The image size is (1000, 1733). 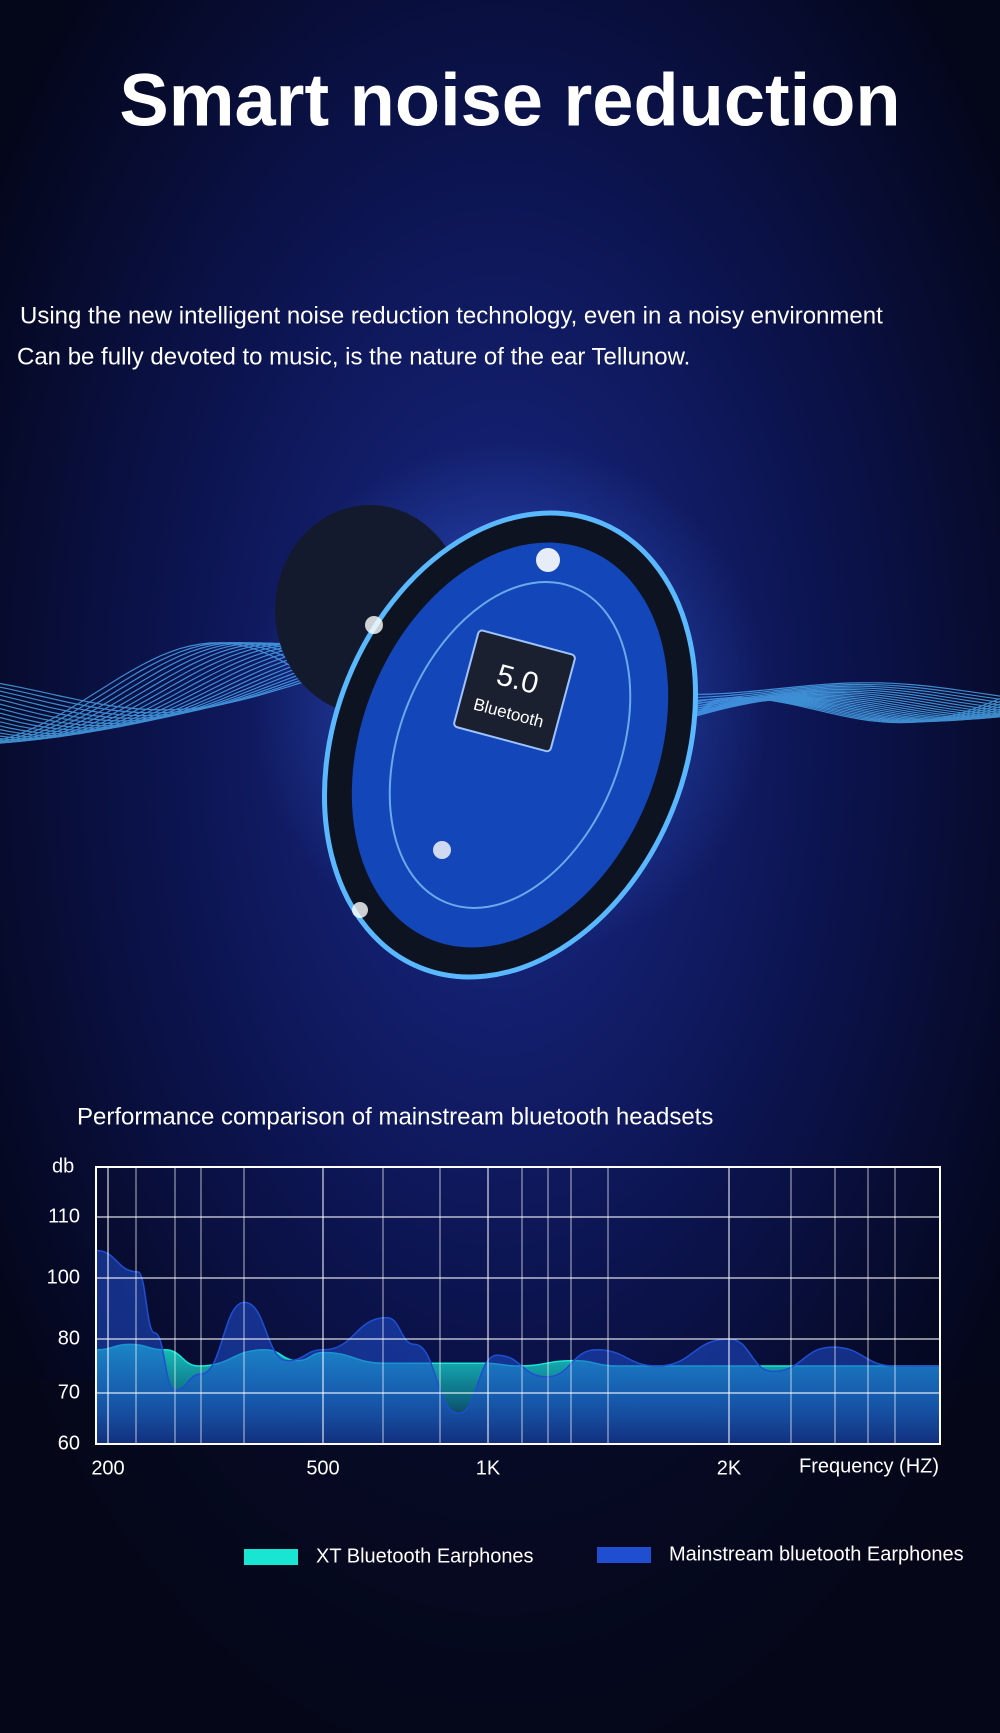 I want to click on y-tick-label: 100, so click(x=63, y=1277).